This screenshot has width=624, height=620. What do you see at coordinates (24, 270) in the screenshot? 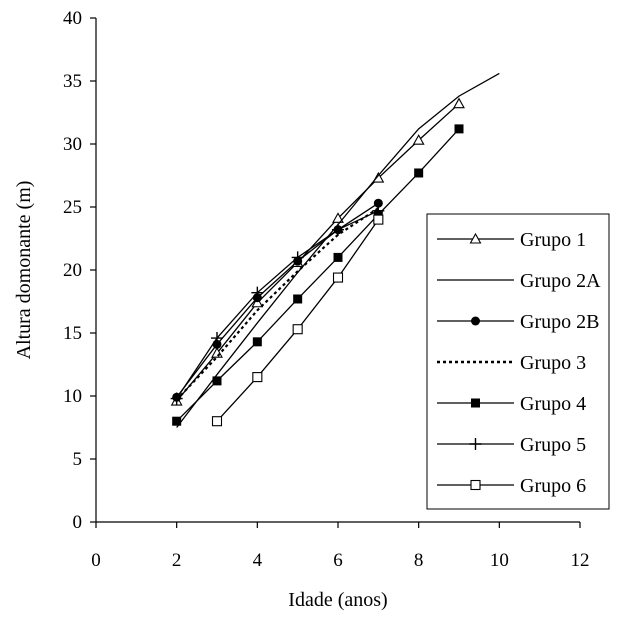
I see `y-axis-title: Altura domonante (m)` at bounding box center [24, 270].